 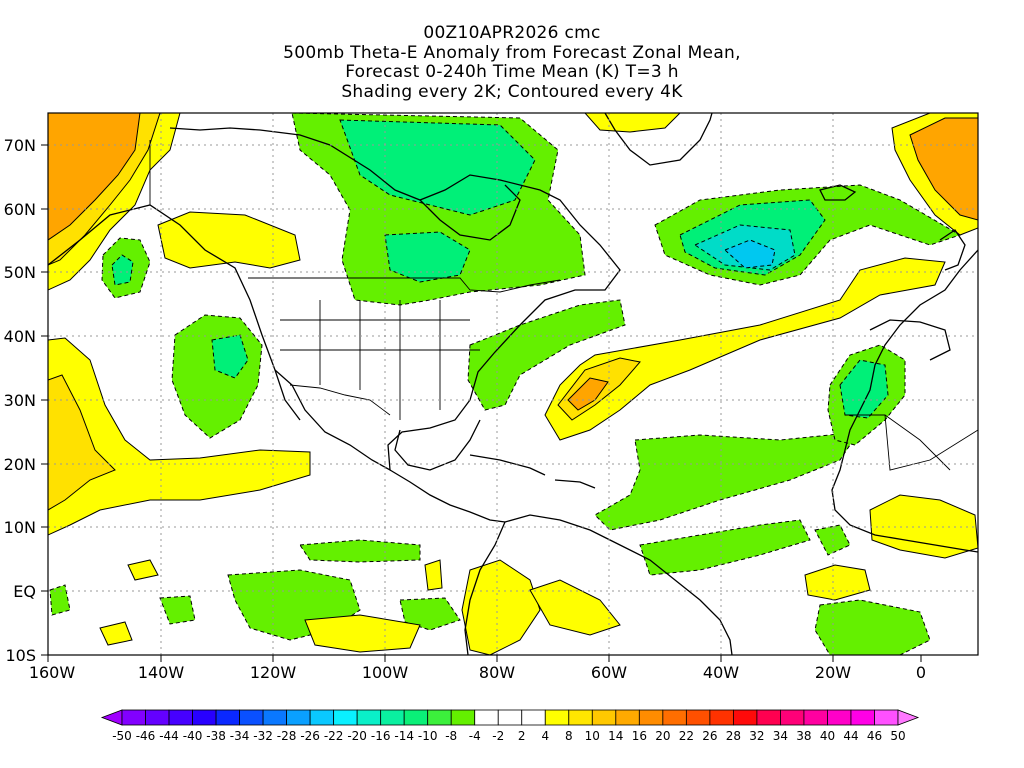 What do you see at coordinates (20, 400) in the screenshot?
I see `y-axis-labels: 10S EQ 10N 20N 30N 40N 50N 60N 70N` at bounding box center [20, 400].